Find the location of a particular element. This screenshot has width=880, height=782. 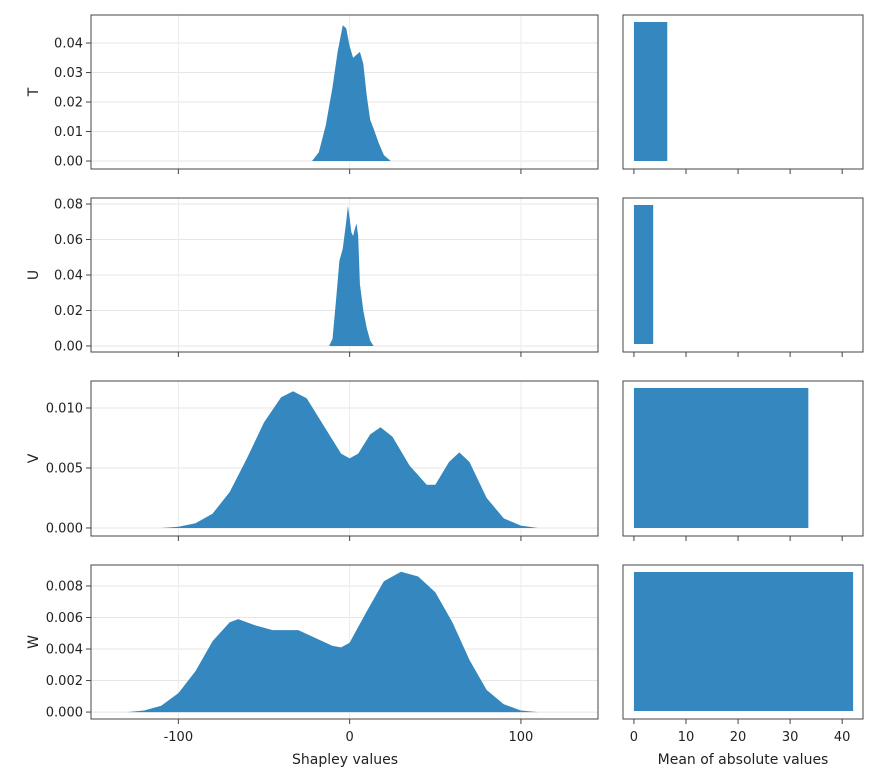

y-tick-label: 0.08 is located at coordinates (68, 205).